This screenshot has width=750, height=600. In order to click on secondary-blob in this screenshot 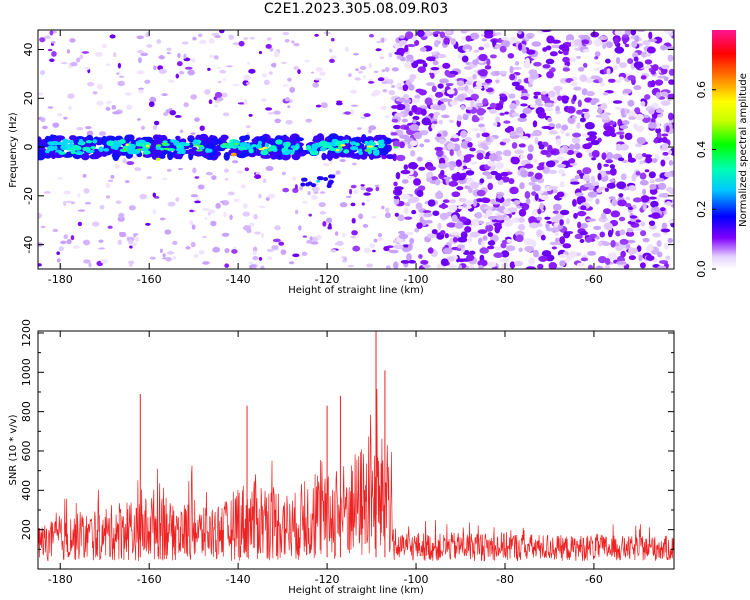, I will do `click(308, 184)`.